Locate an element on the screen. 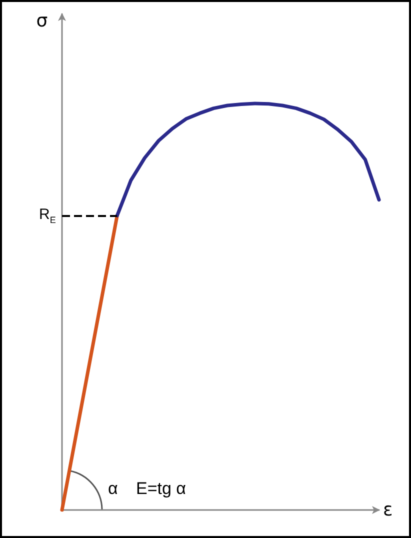  x-axis-title: ε is located at coordinates (388, 510).